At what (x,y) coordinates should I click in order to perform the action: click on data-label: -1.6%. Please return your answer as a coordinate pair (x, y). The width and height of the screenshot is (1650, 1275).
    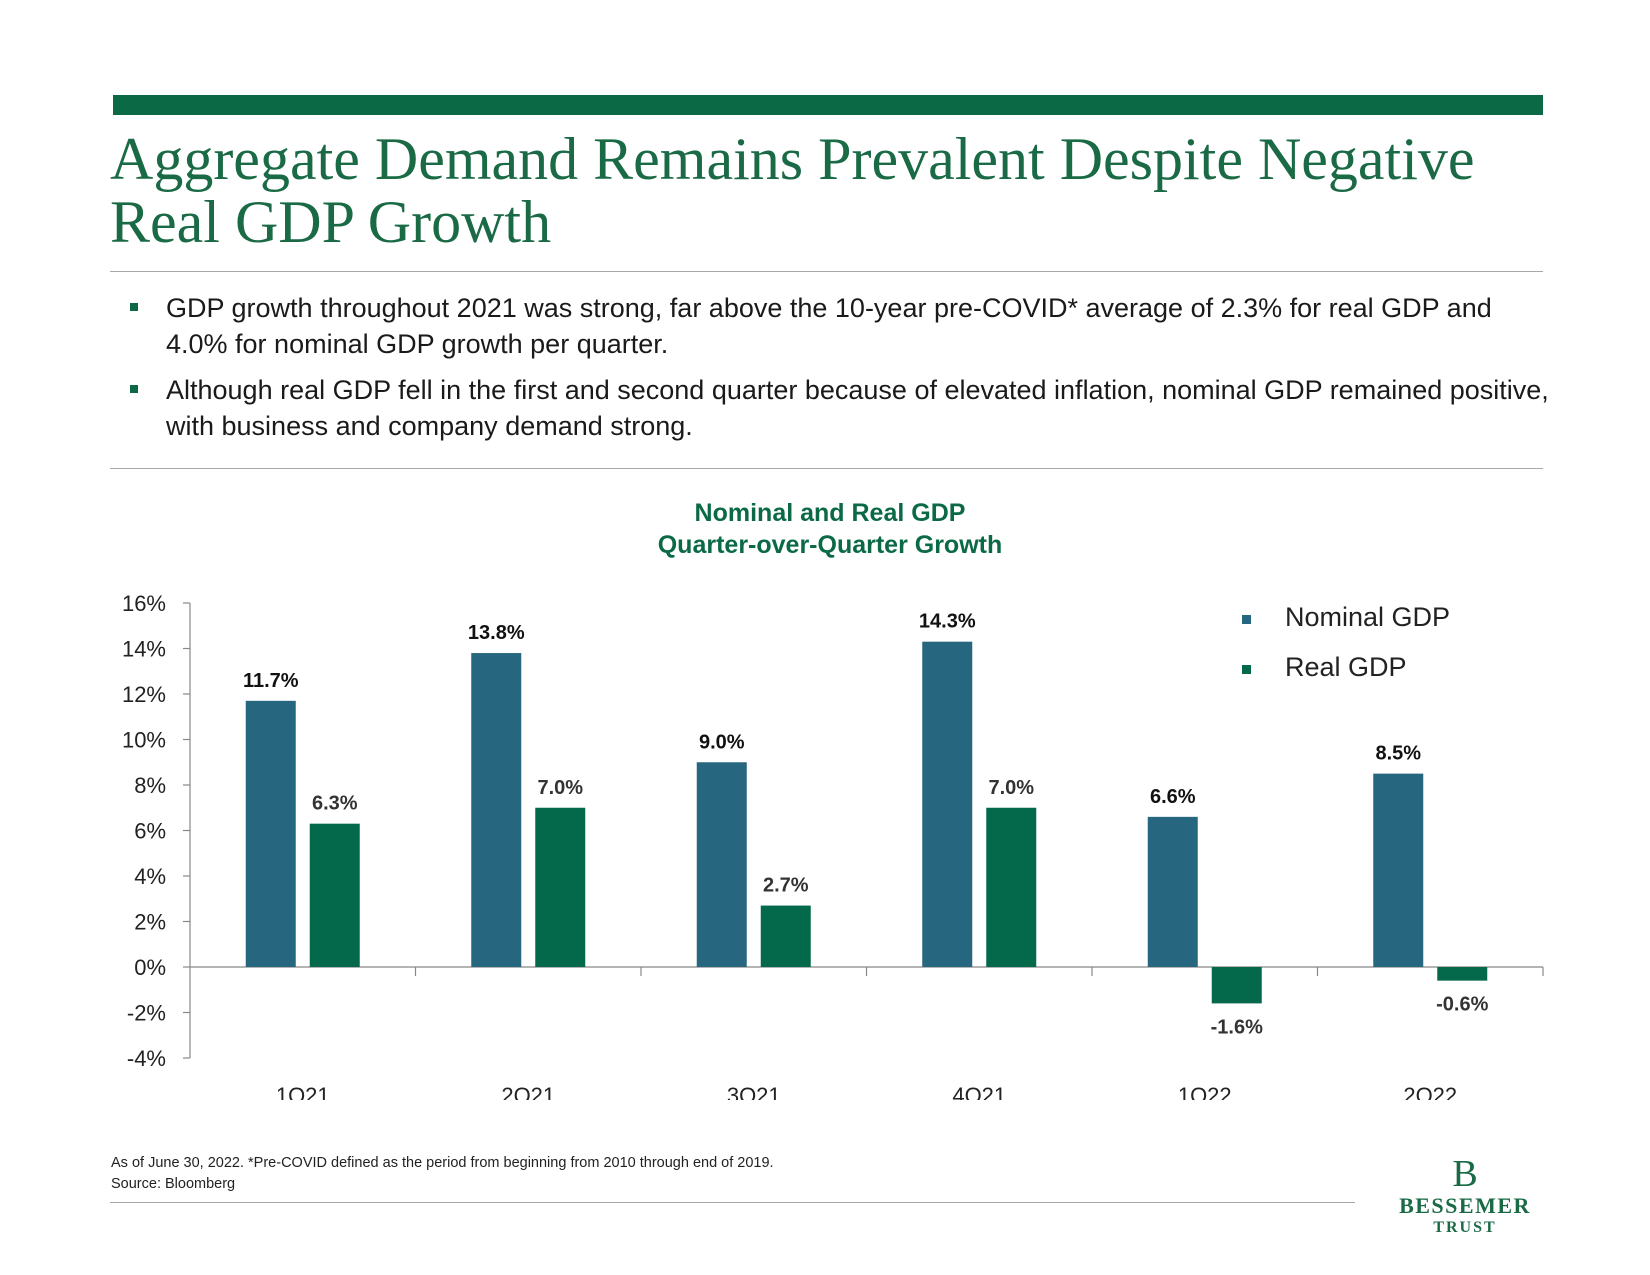
    Looking at the image, I should click on (1237, 1027).